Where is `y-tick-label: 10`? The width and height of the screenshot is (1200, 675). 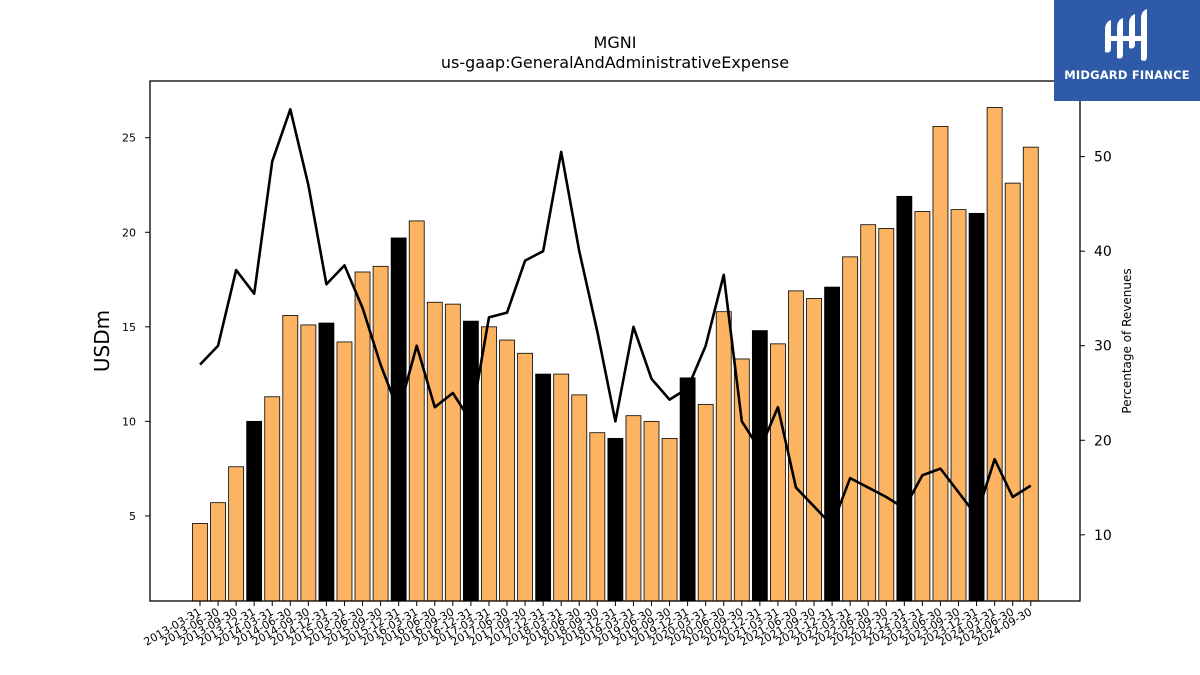 y-tick-label: 10 is located at coordinates (129, 421).